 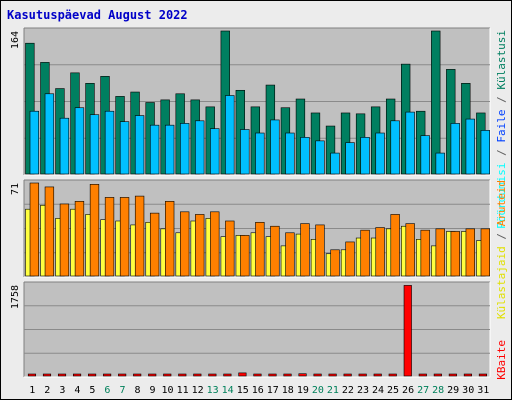 What do you see at coordinates (168, 390) in the screenshot?
I see `day-label-10: 10` at bounding box center [168, 390].